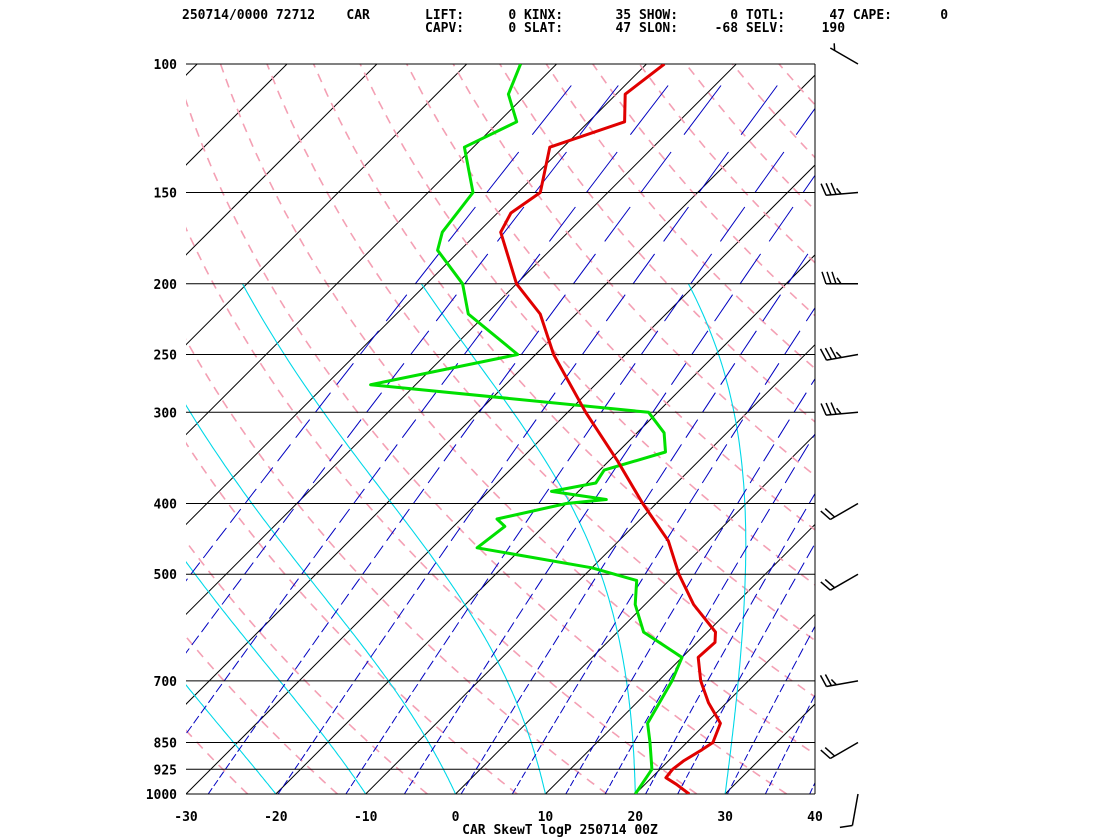  Describe the element at coordinates (165, 770) in the screenshot. I see `pressure-tick-label: 925` at that location.